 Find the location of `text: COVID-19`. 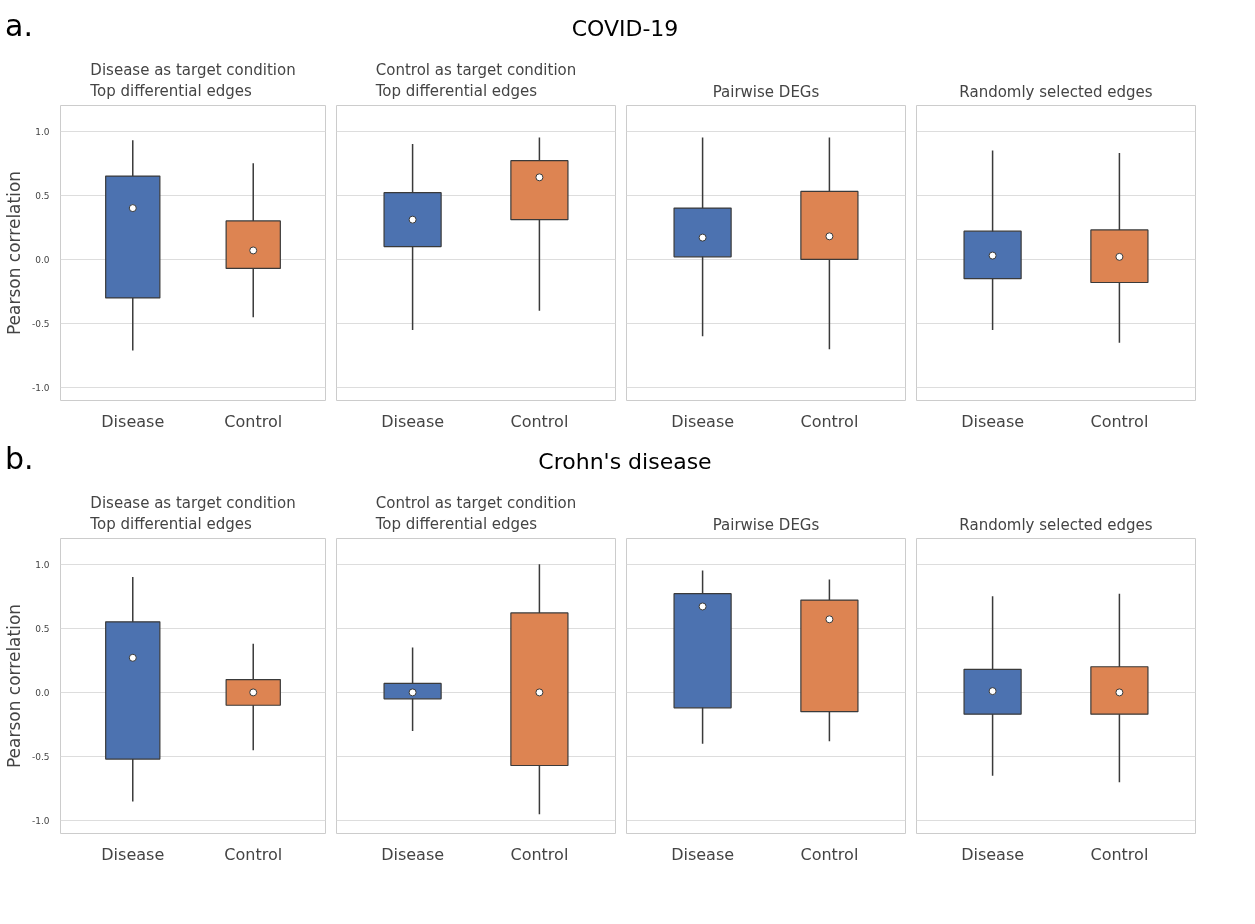

text: COVID-19 is located at coordinates (625, 29).